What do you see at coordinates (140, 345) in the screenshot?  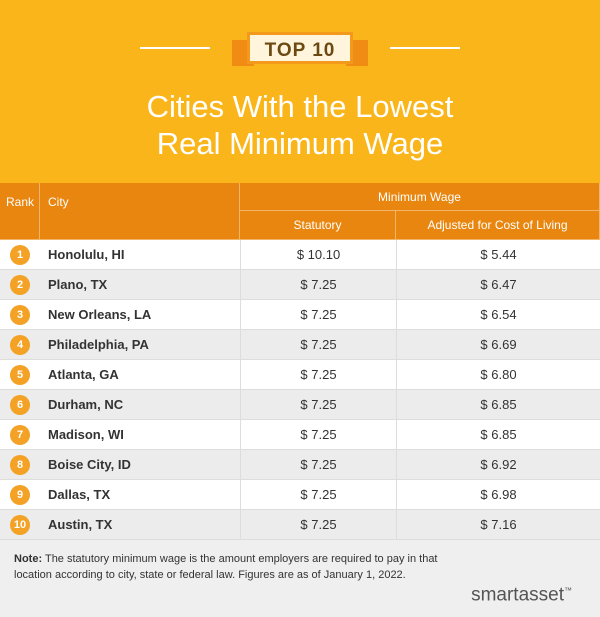 I see `city-cell: Philadelphia, PA` at bounding box center [140, 345].